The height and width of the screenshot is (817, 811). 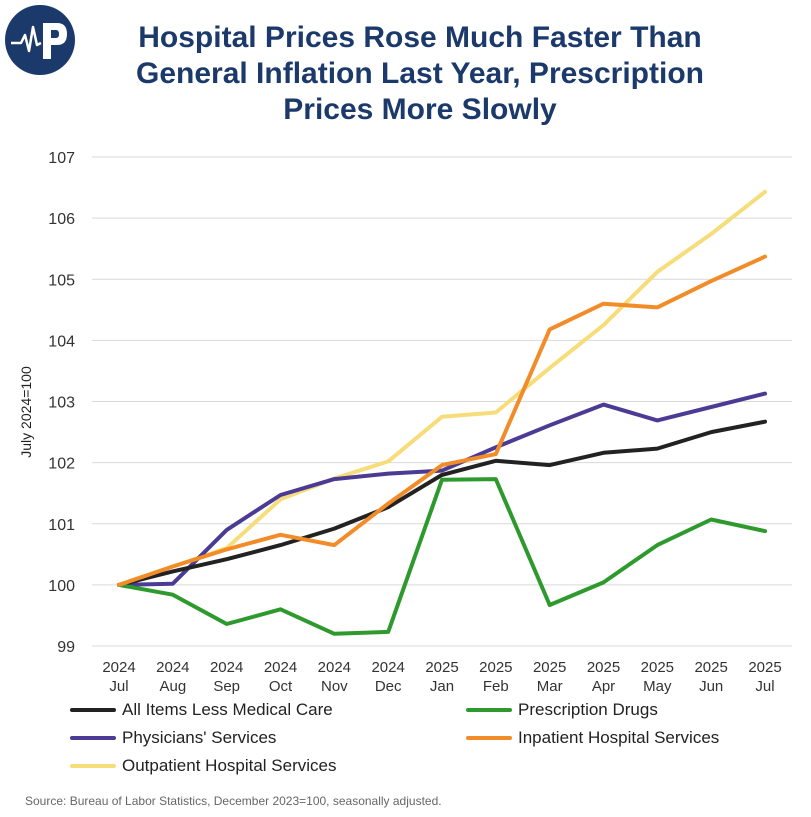 I want to click on x-tick-month: Oct, so click(x=281, y=686).